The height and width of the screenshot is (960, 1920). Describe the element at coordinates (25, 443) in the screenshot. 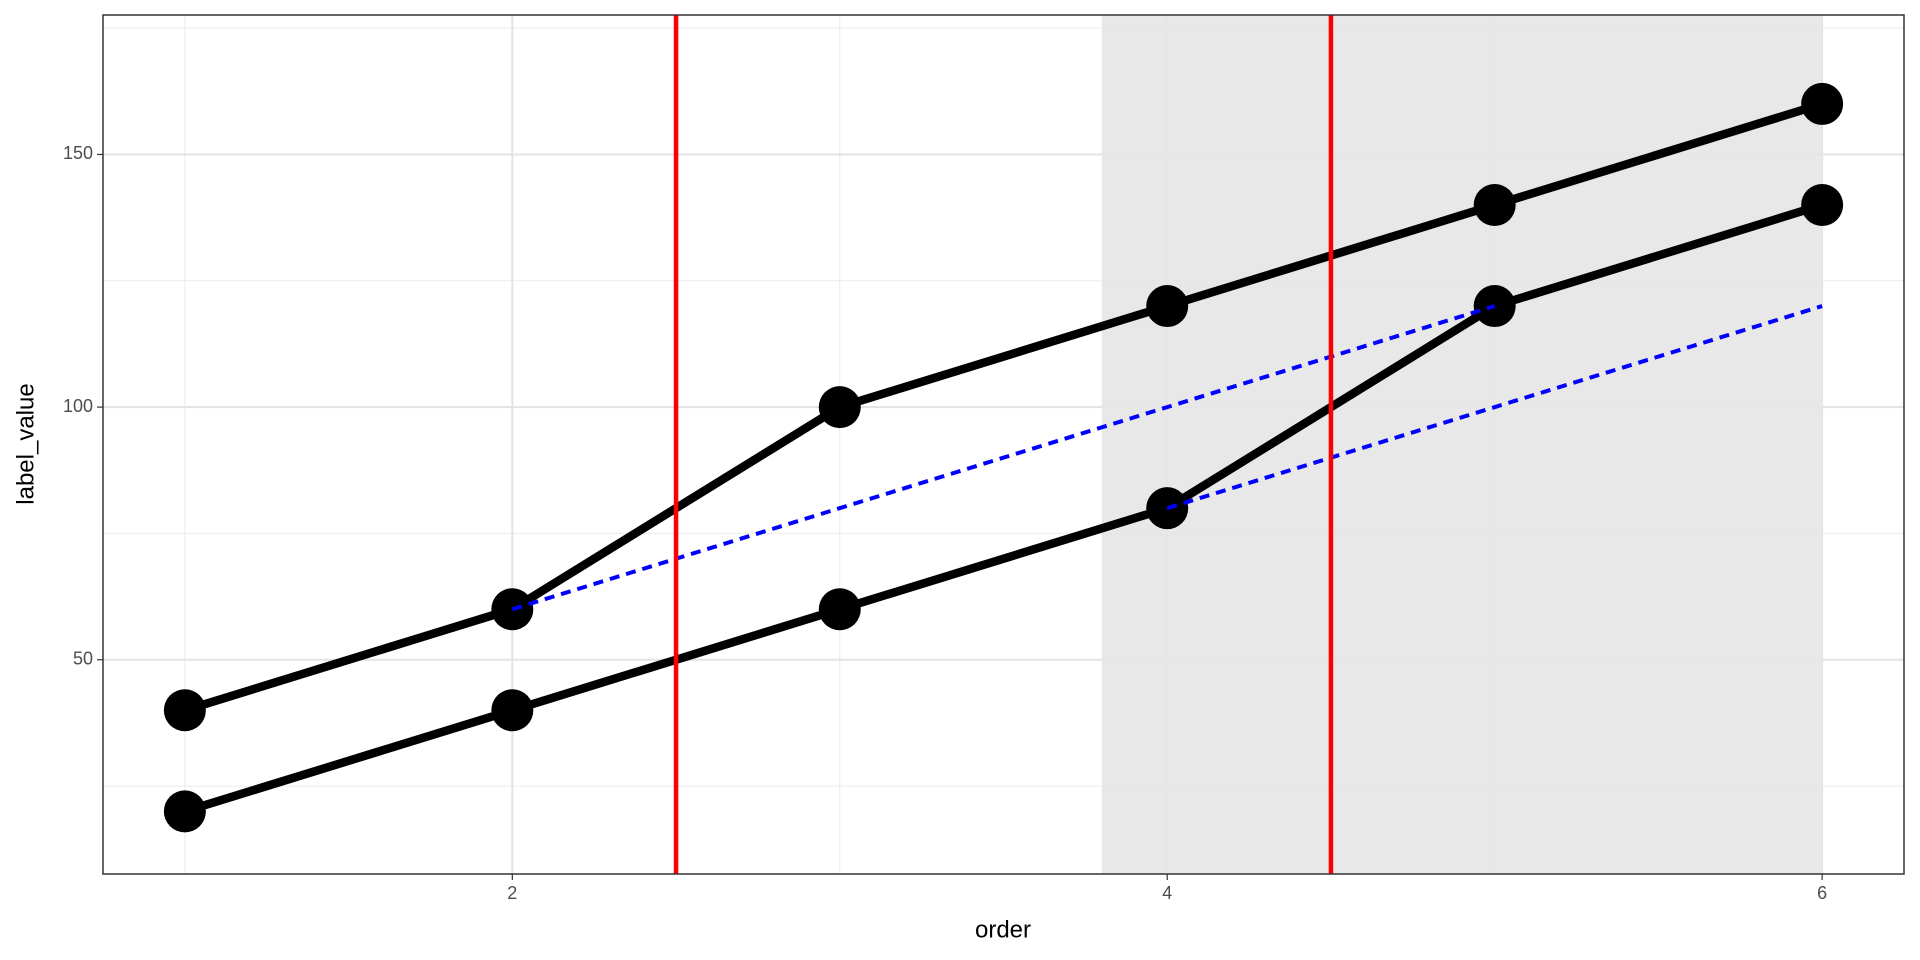

I see `y-axis-title: label_value` at that location.